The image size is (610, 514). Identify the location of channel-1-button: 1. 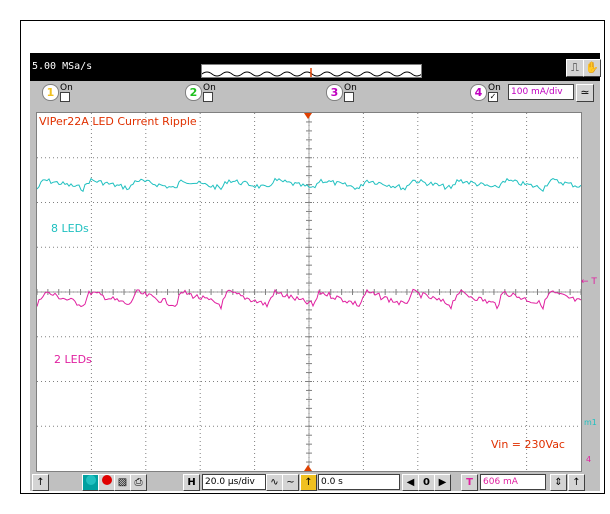
(50, 92).